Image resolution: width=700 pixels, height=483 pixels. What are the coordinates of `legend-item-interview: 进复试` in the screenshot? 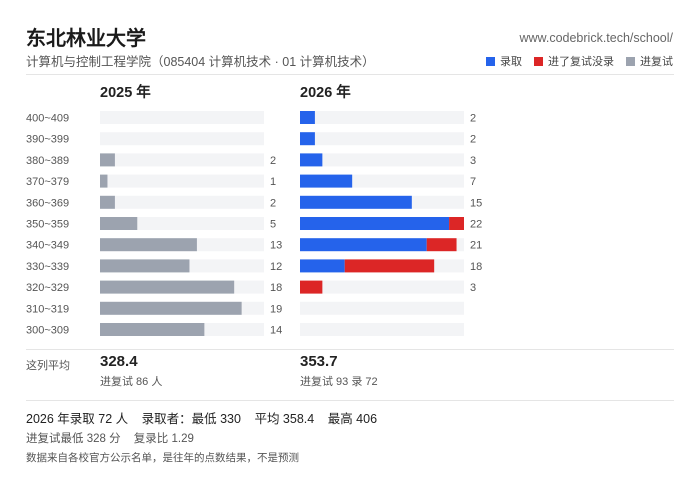 It's located at (649, 61).